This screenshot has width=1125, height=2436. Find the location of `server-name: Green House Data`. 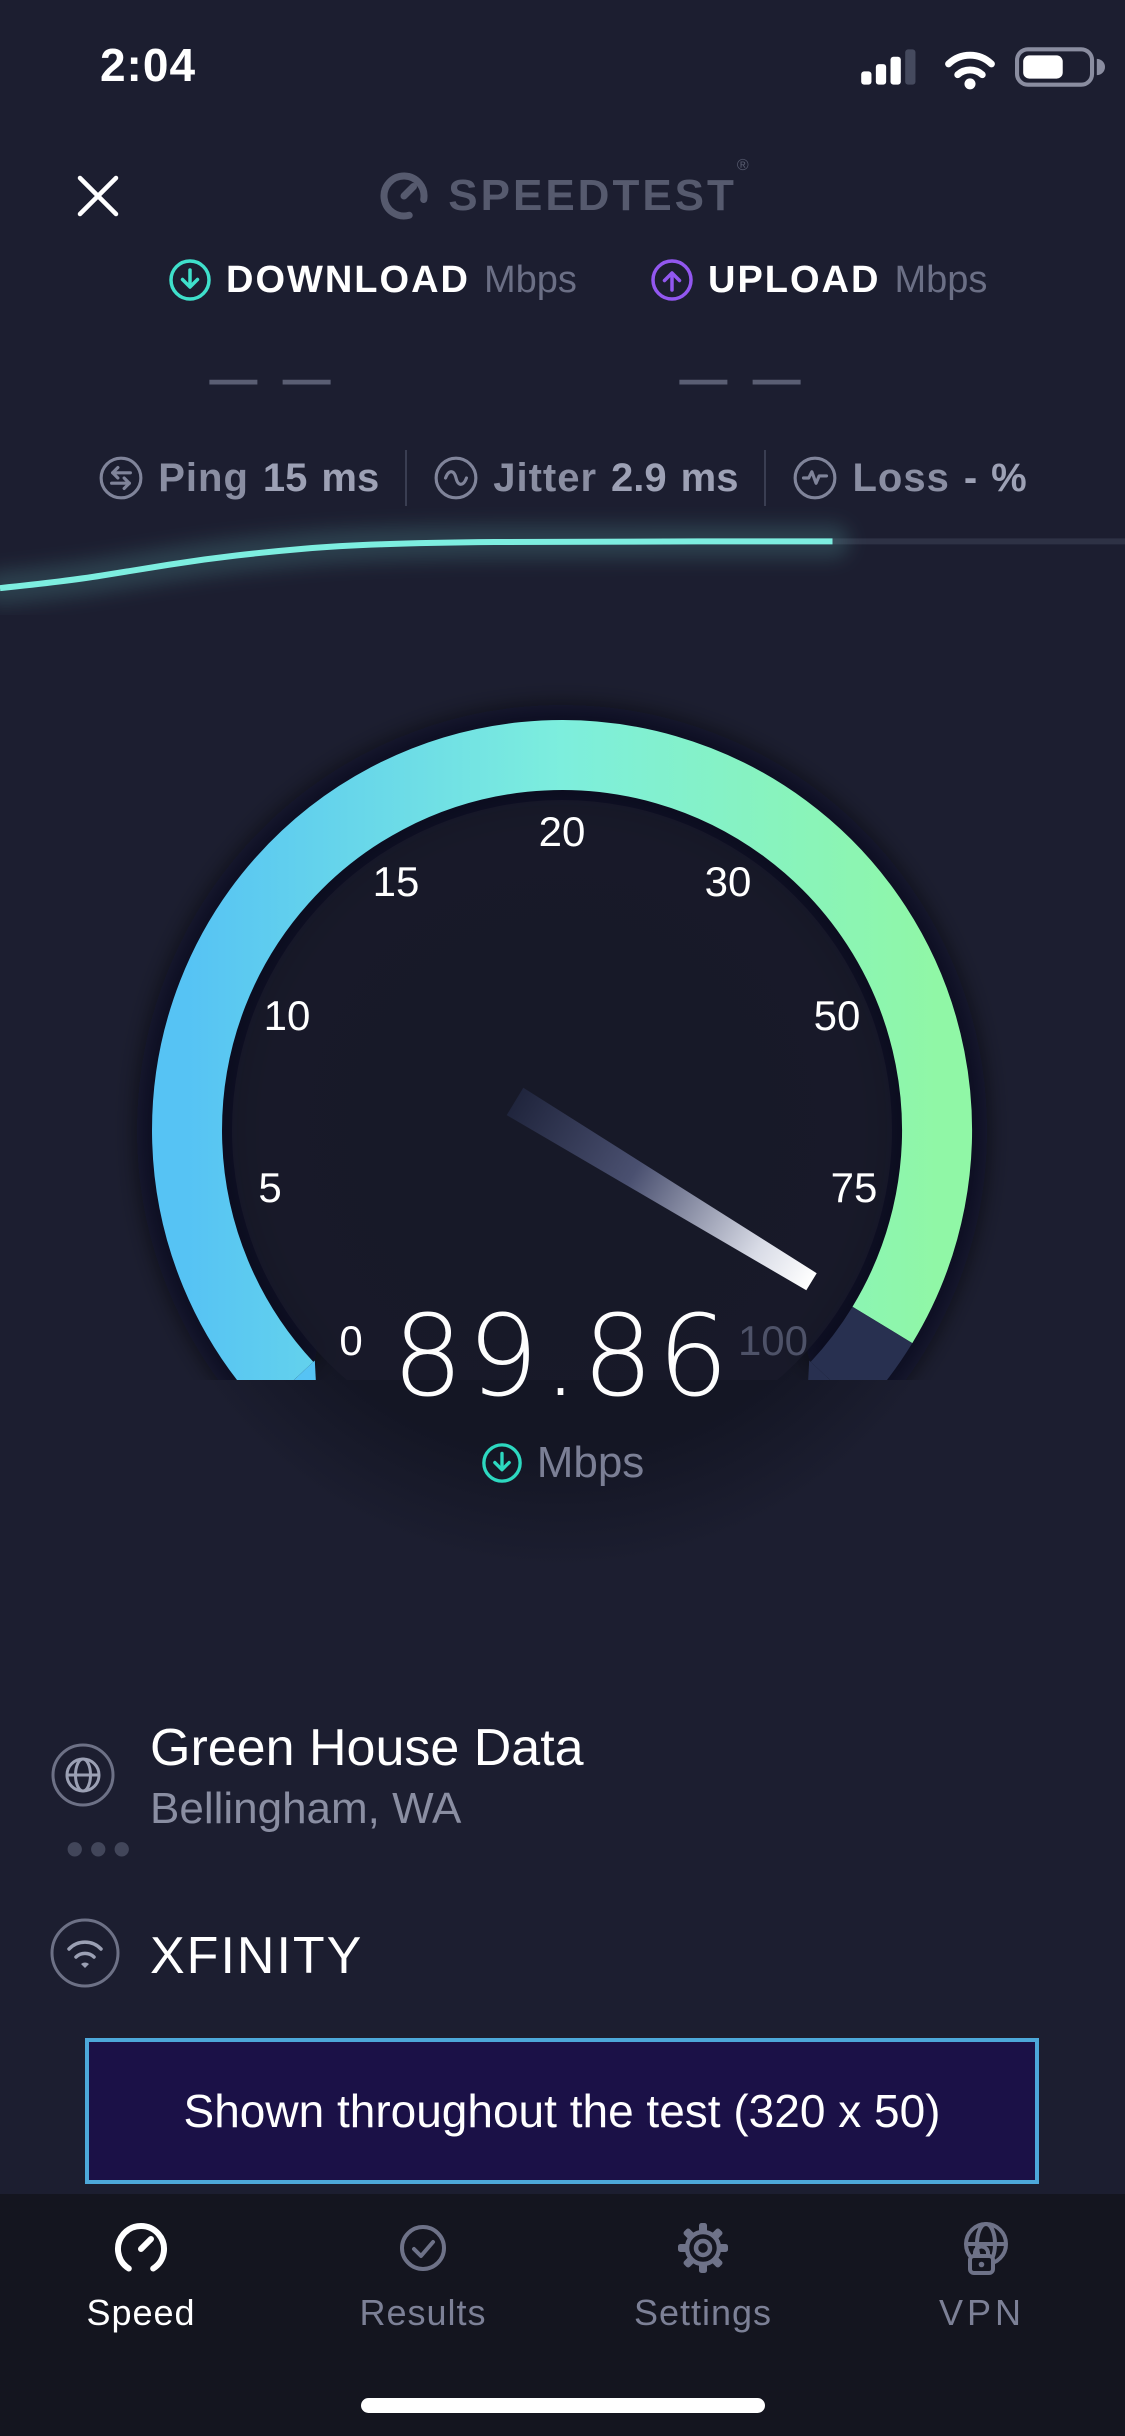

server-name: Green House Data is located at coordinates (367, 1748).